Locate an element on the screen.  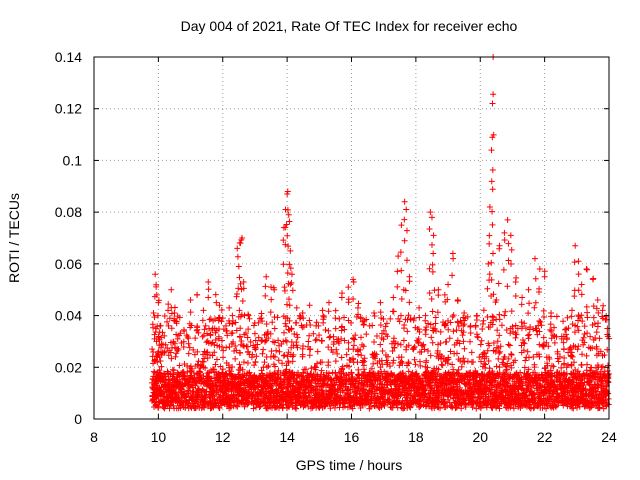
y-tick-label: 0 is located at coordinates (78, 419).